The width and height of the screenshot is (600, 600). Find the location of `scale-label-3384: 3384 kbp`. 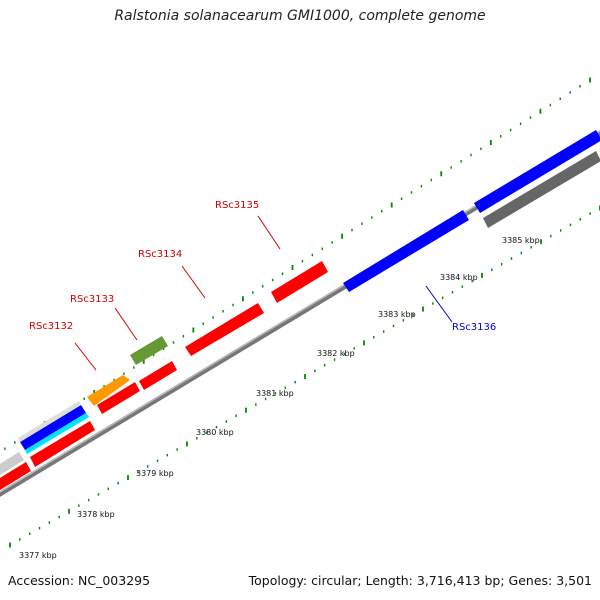

scale-label-3384: 3384 kbp is located at coordinates (459, 277).